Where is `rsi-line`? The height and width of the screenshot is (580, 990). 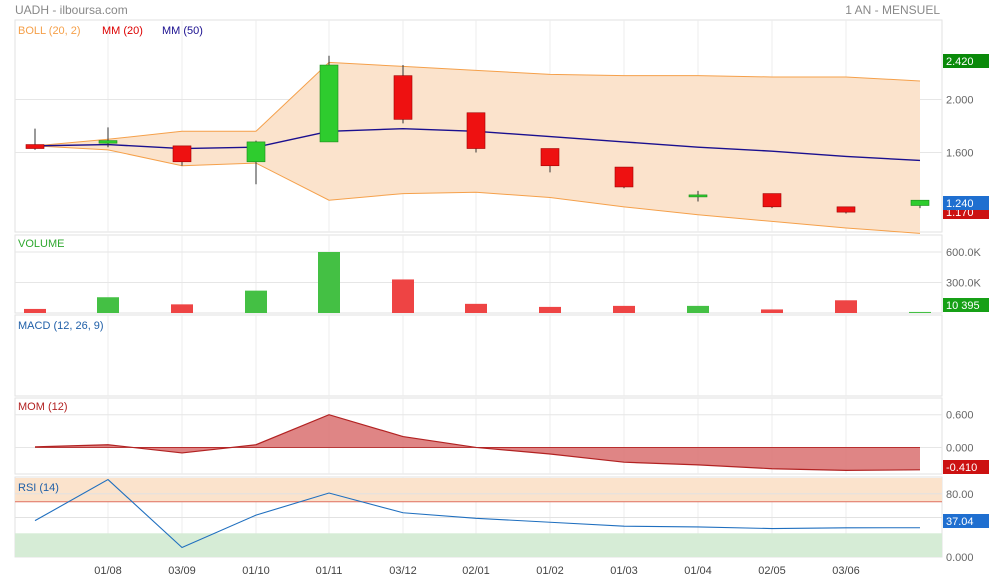 rsi-line is located at coordinates (477, 513).